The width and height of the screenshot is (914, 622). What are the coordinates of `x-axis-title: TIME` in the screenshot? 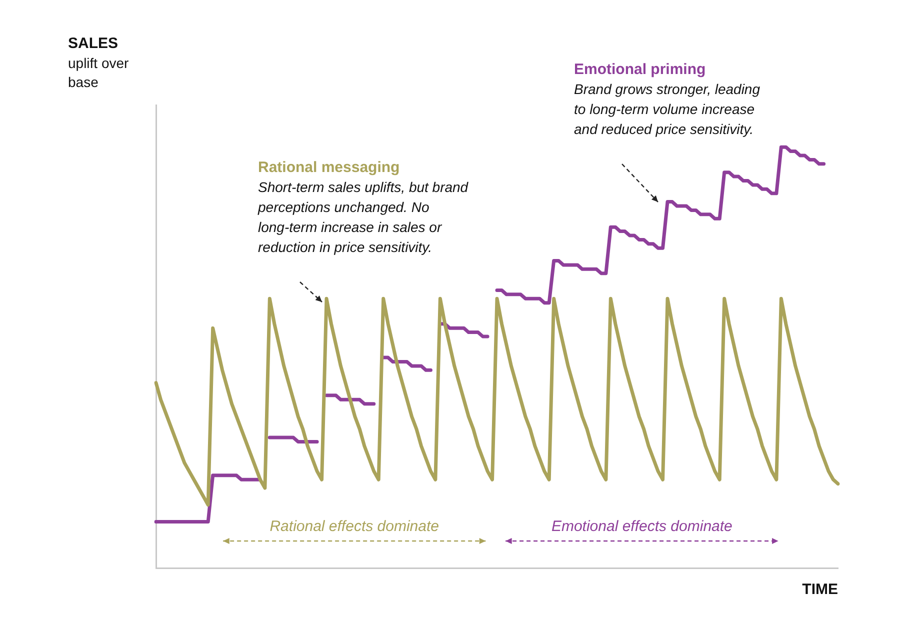 It's located at (820, 589).